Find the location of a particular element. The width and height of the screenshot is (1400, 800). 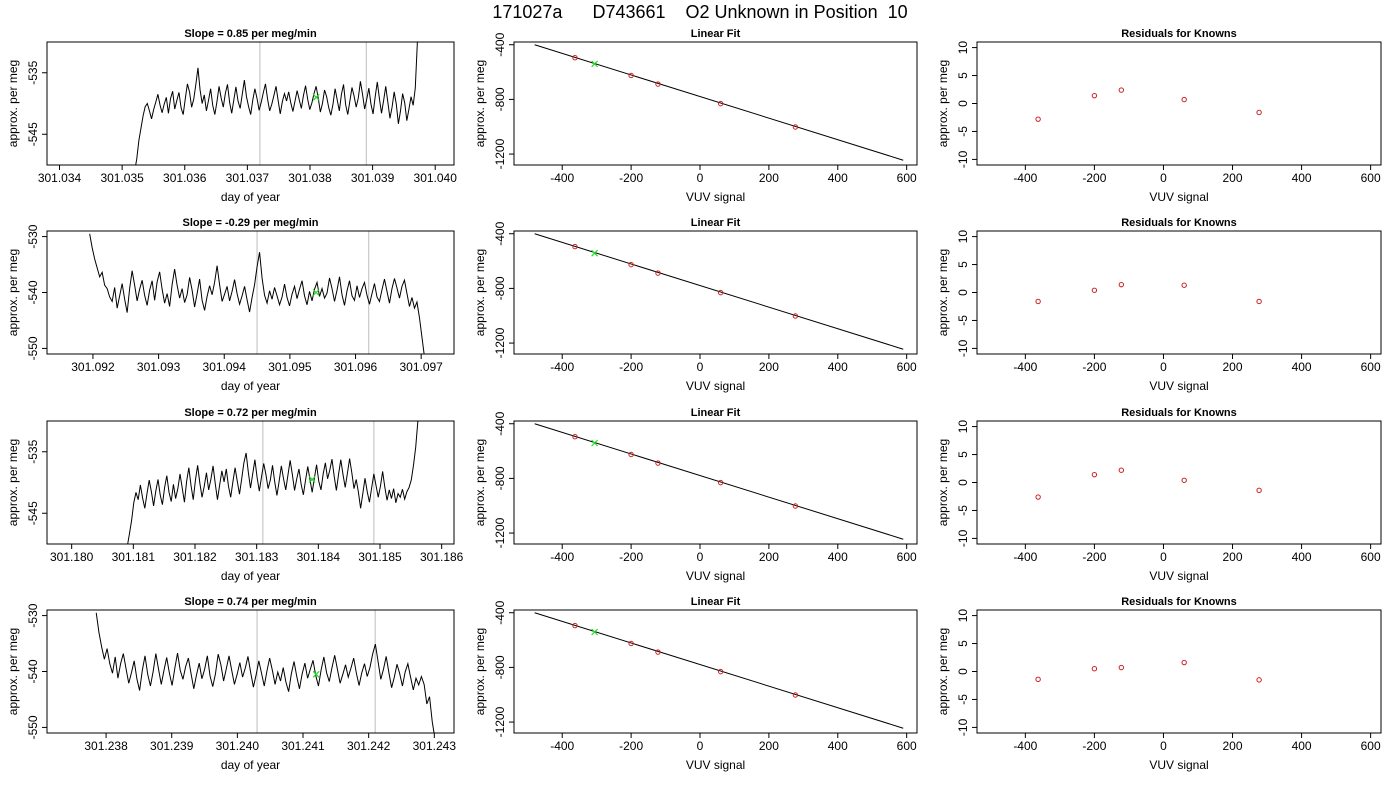

x-tick-label: 301.240 is located at coordinates (238, 746).